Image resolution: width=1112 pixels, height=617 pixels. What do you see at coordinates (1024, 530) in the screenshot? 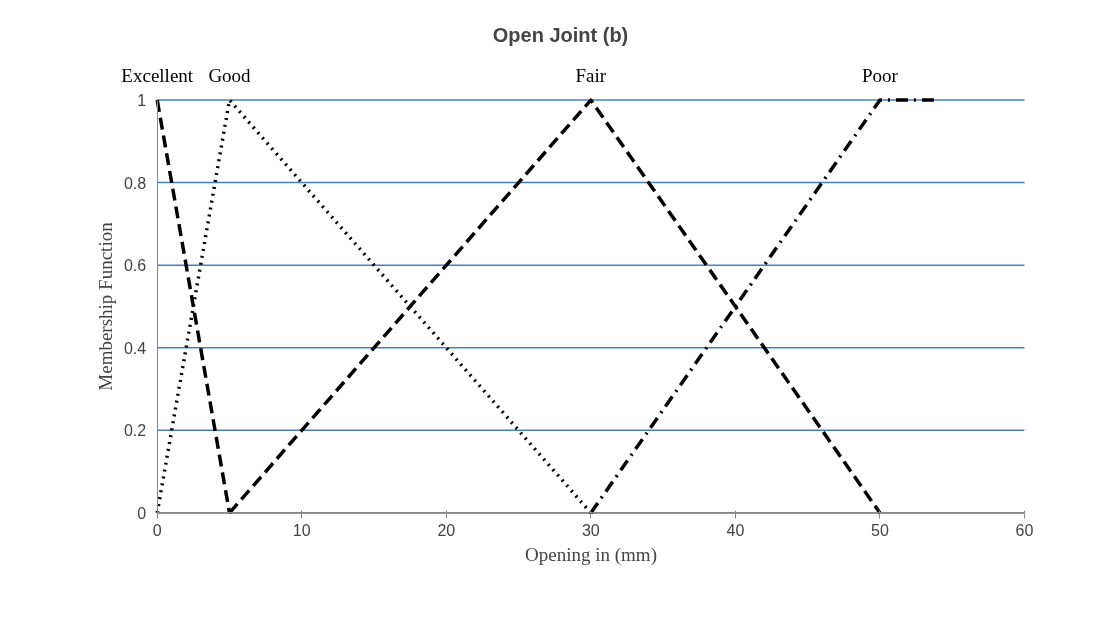
I see `x-tick-label: 60` at bounding box center [1024, 530].